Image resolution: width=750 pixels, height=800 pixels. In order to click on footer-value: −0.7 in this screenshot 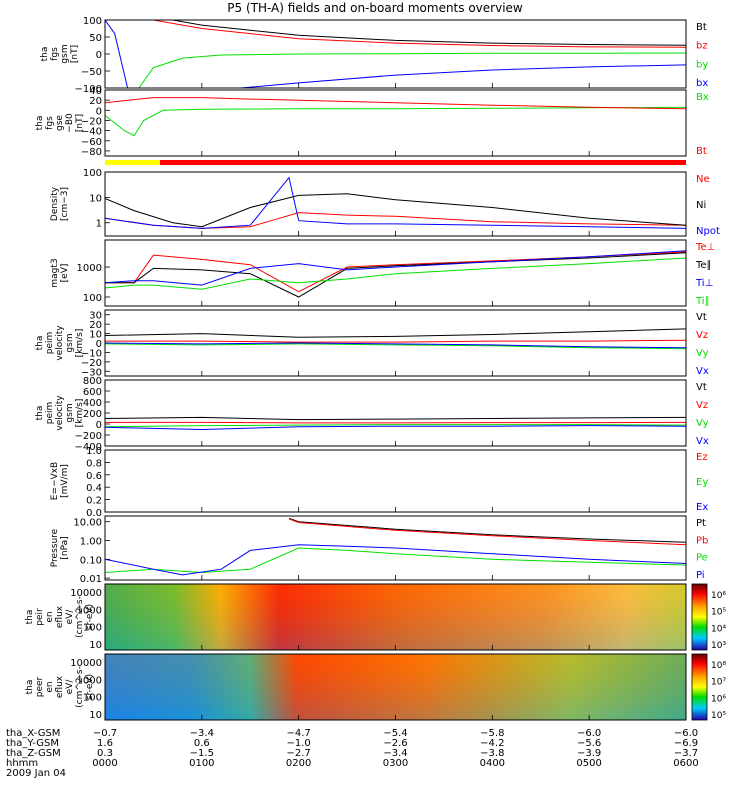, I will do `click(105, 733)`.